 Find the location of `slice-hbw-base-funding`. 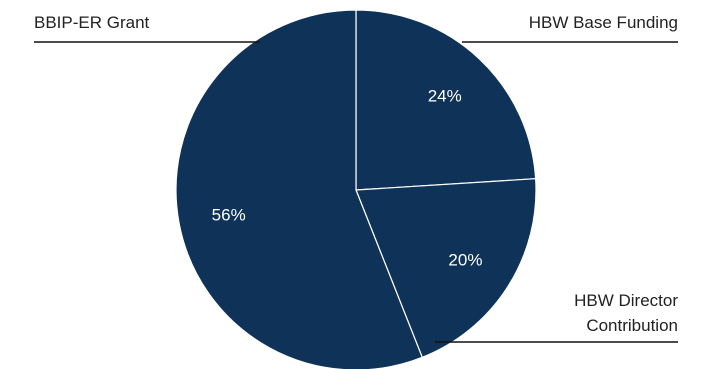

slice-hbw-base-funding is located at coordinates (446, 100).